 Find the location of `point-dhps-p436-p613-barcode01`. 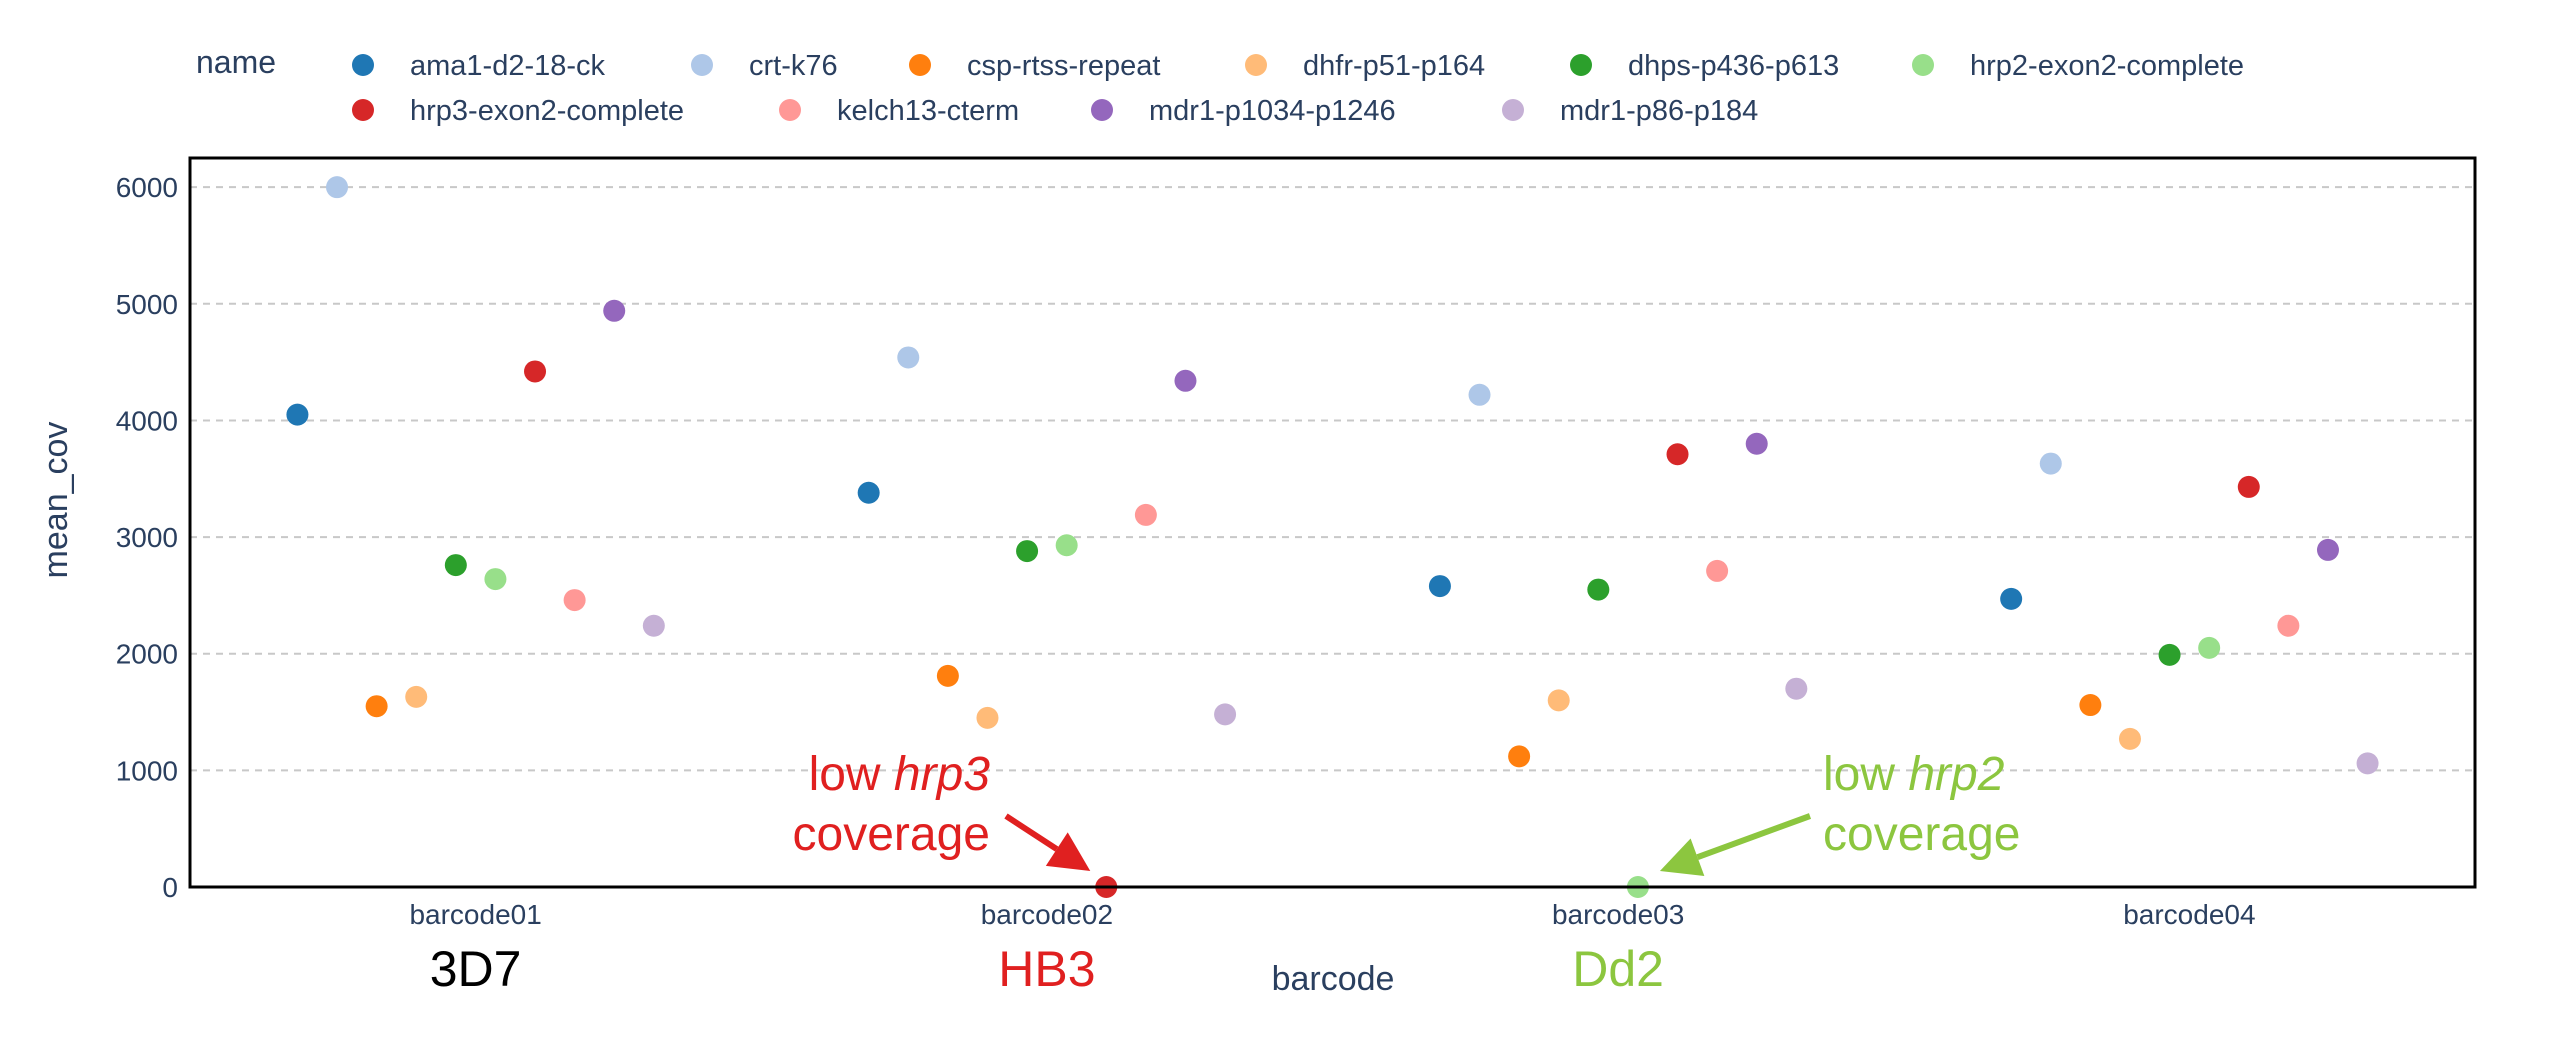

point-dhps-p436-p613-barcode01 is located at coordinates (455, 565).